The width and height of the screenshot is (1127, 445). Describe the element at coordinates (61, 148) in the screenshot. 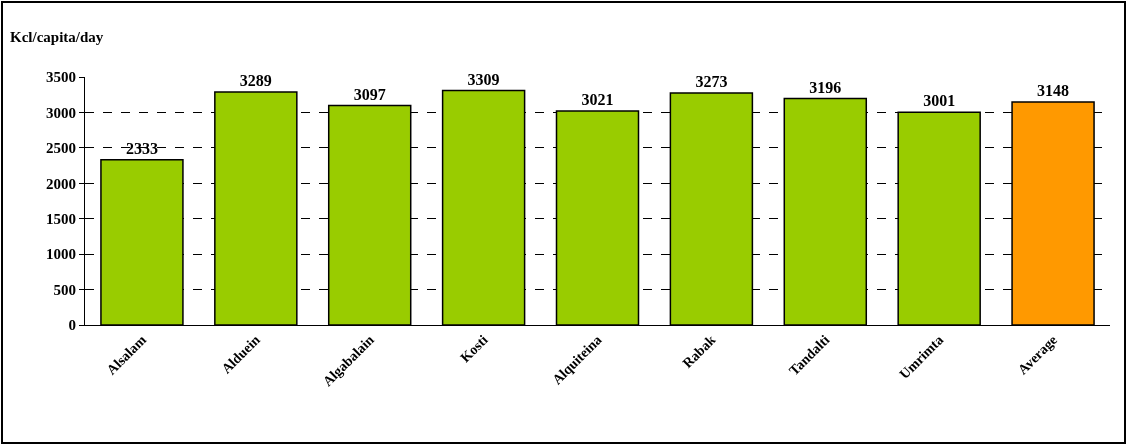

I see `y-tick-label: 2500` at that location.